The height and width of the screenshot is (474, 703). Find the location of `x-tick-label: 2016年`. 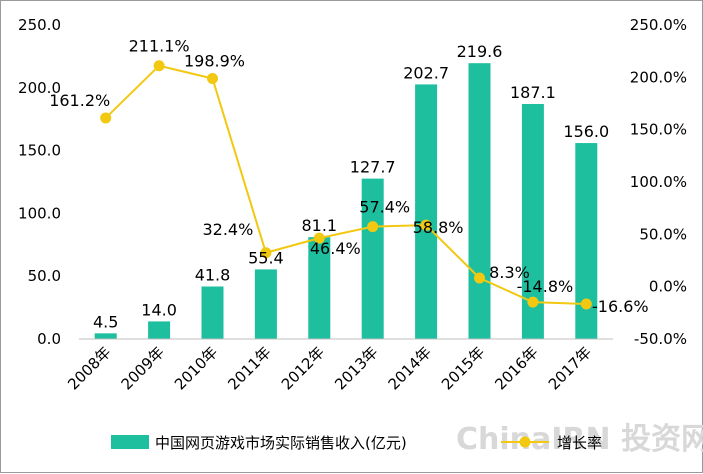

x-tick-label: 2016年 is located at coordinates (516, 368).